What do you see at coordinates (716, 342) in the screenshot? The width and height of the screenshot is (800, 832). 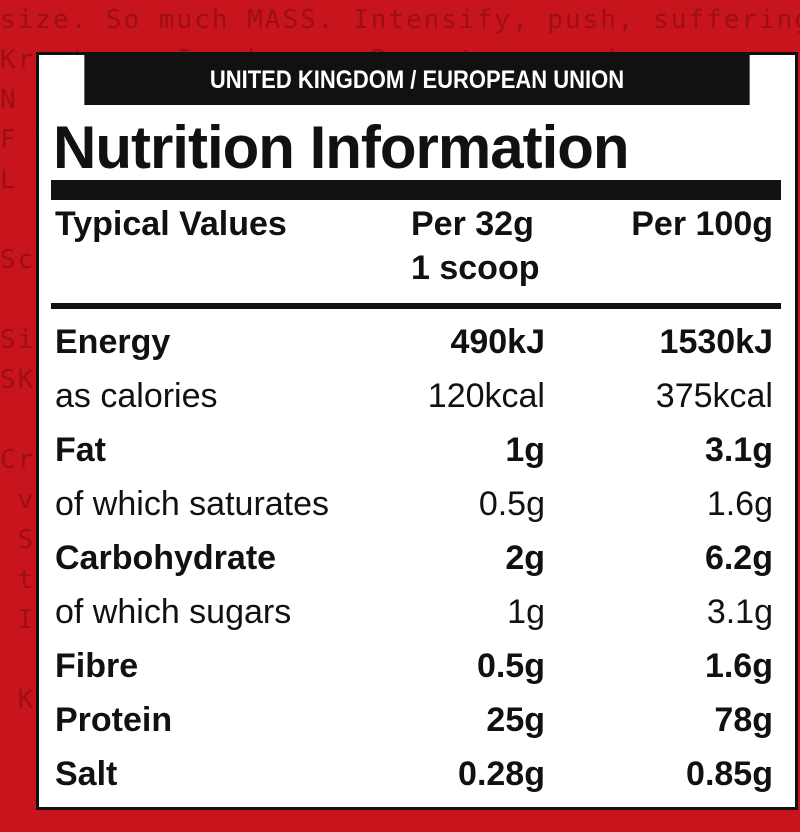 I see `value-per-100g: 1530kJ` at bounding box center [716, 342].